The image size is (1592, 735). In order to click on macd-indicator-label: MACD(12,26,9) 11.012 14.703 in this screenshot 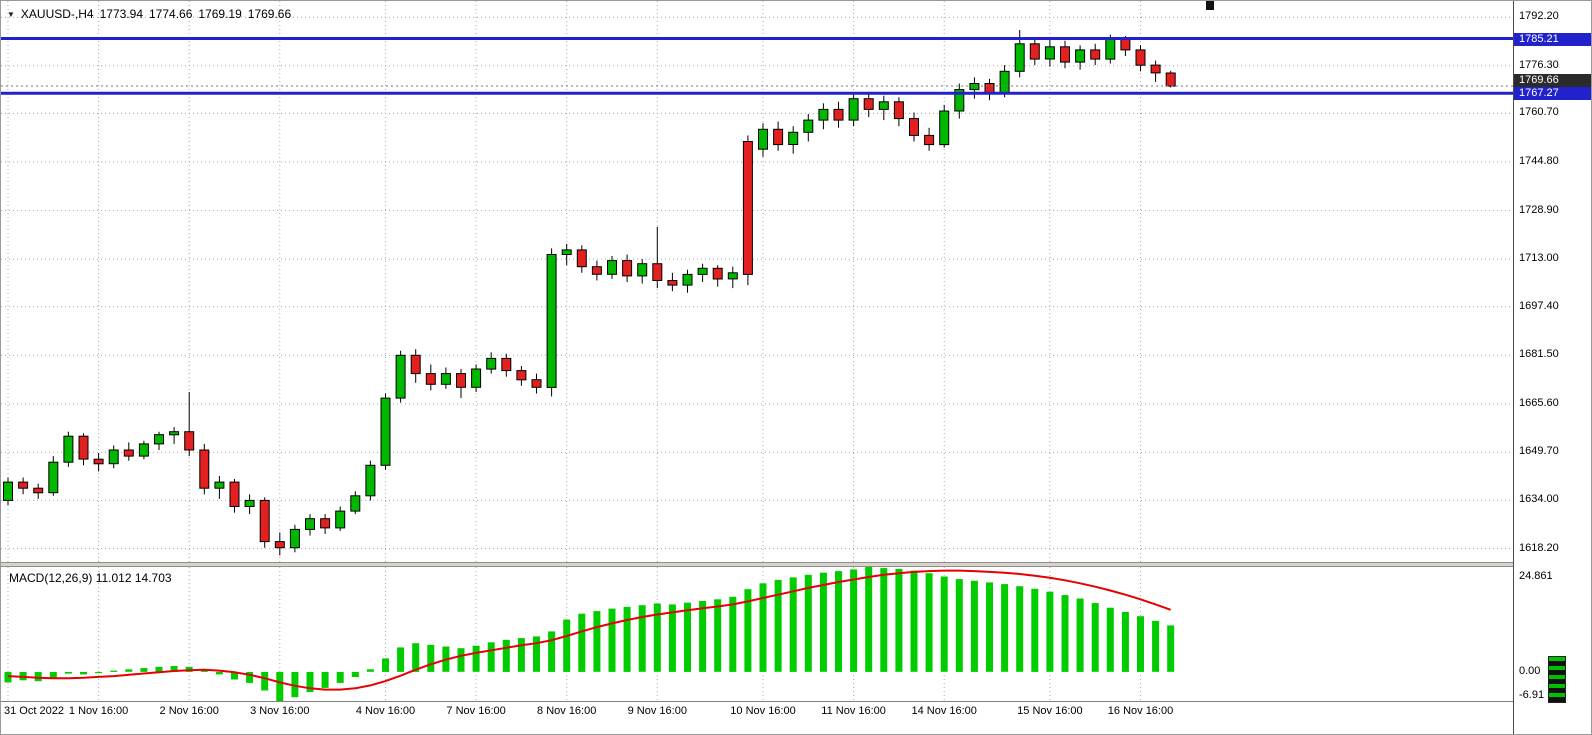, I will do `click(90, 578)`.